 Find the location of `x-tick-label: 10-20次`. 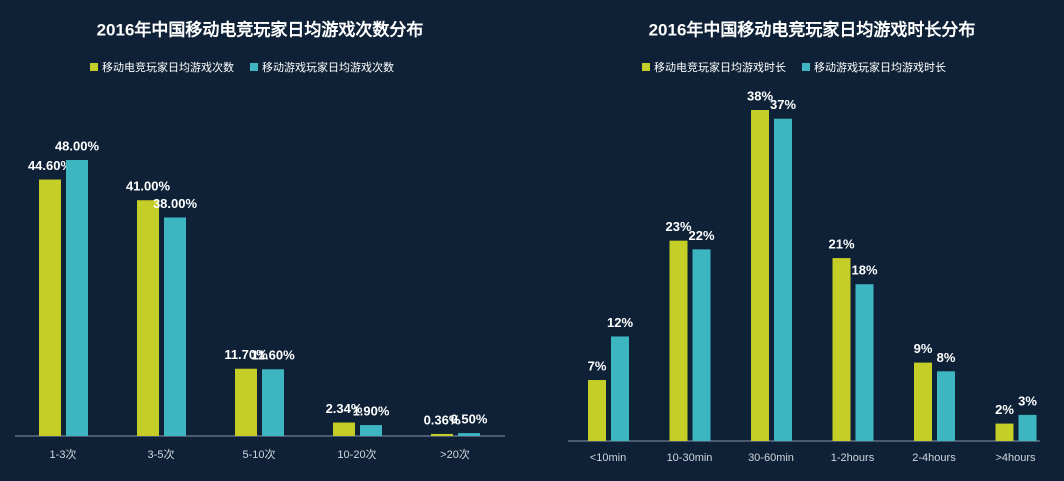

x-tick-label: 10-20次 is located at coordinates (356, 454).